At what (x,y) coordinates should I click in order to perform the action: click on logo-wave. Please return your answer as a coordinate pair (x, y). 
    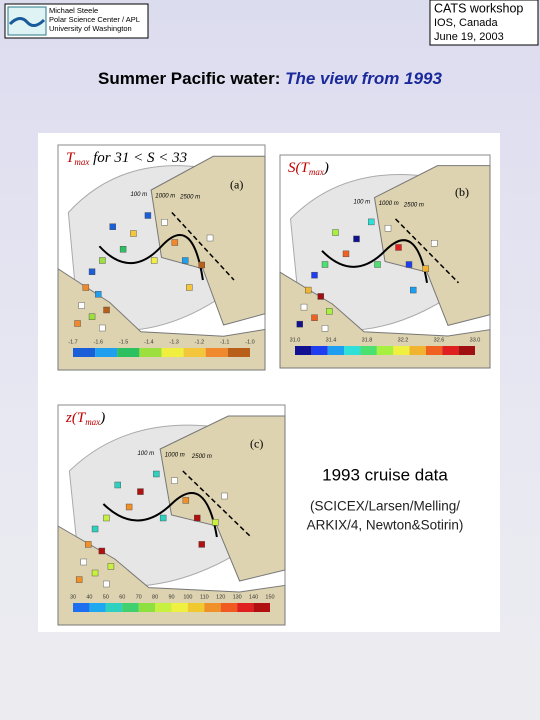
    Looking at the image, I should click on (27, 22).